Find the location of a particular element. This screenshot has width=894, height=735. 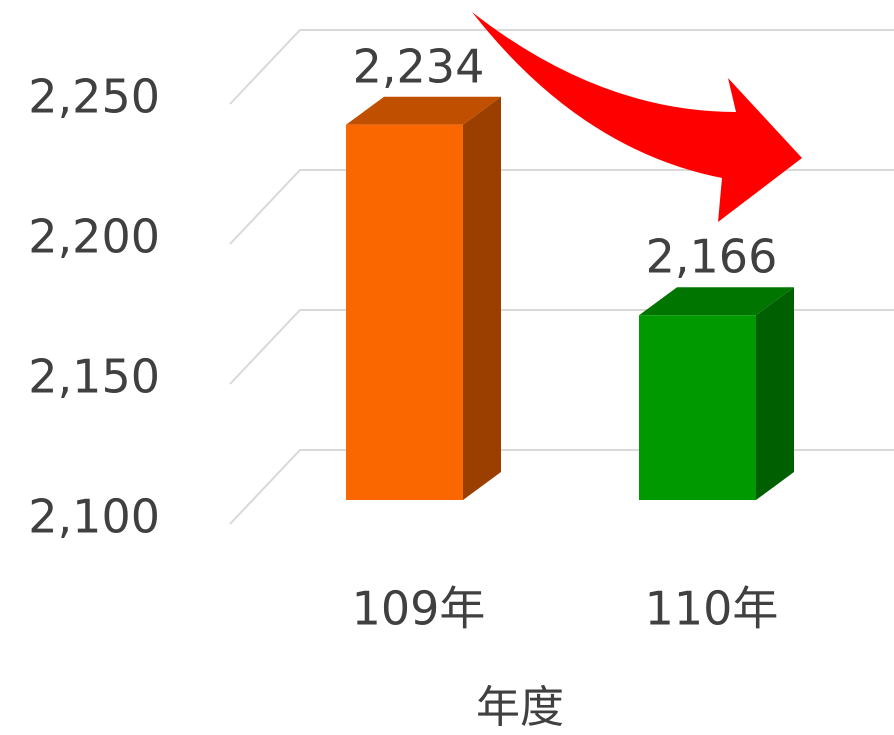

x-tick-label: 109年 is located at coordinates (419, 609).